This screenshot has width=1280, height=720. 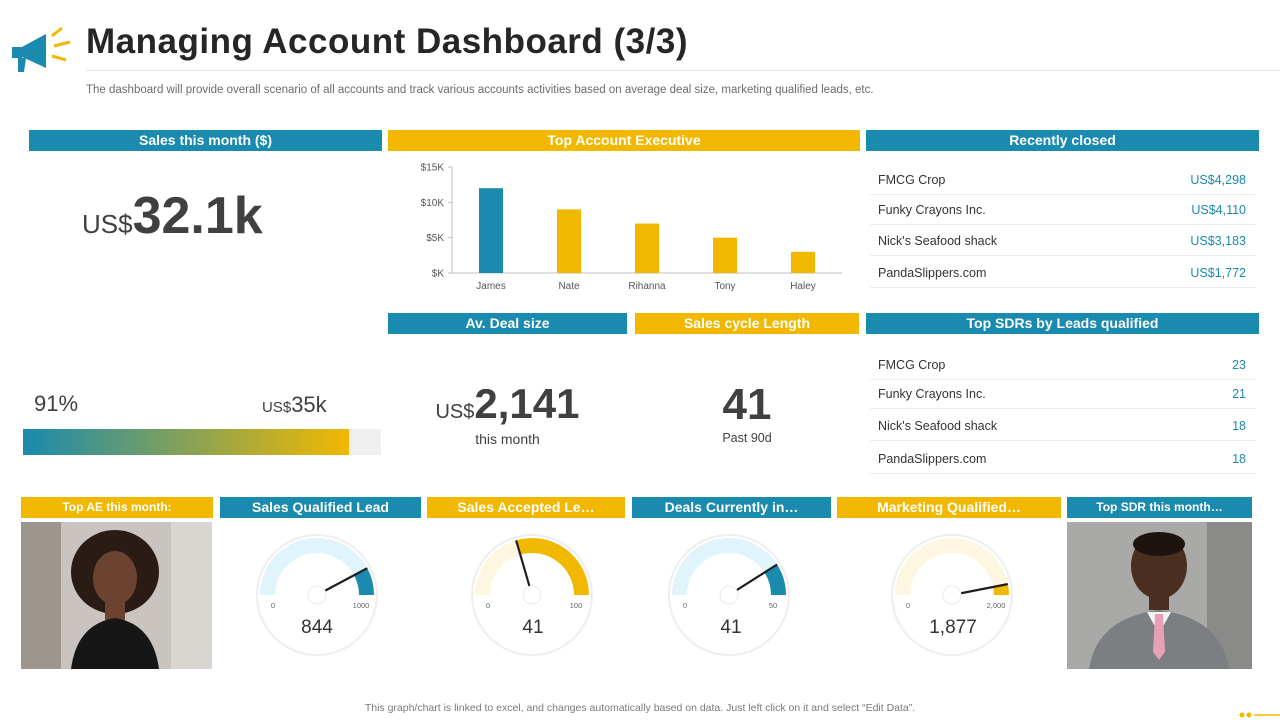 What do you see at coordinates (438, 274) in the screenshot?
I see `y-tick-label: $K` at bounding box center [438, 274].